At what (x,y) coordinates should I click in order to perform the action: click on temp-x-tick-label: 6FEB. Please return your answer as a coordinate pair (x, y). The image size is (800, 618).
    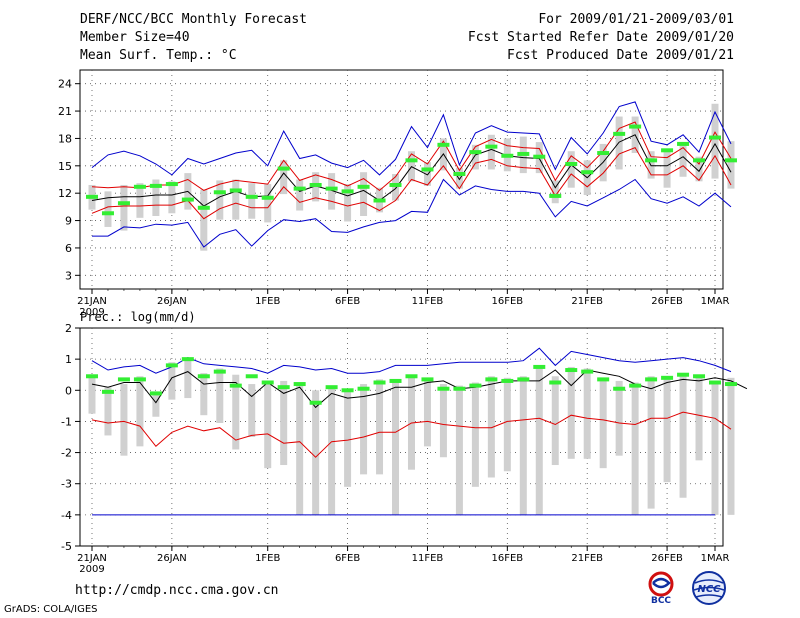
    Looking at the image, I should click on (347, 301).